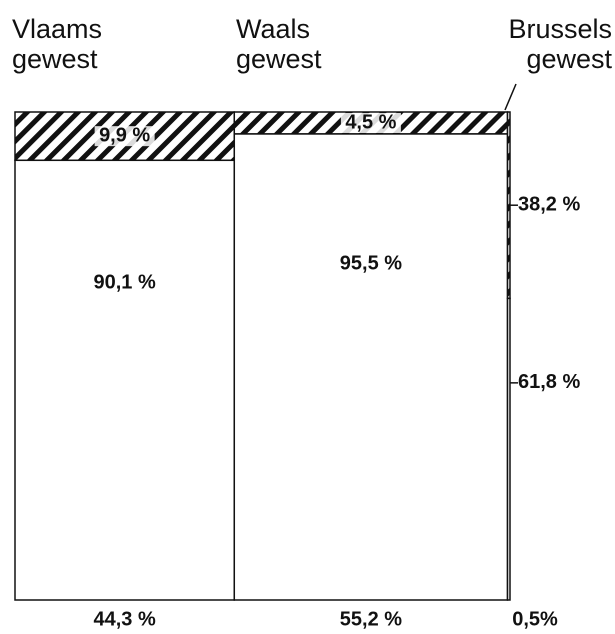 This screenshot has height=634, width=615. Describe the element at coordinates (125, 619) in the screenshot. I see `width-label: 44,3 %` at that location.